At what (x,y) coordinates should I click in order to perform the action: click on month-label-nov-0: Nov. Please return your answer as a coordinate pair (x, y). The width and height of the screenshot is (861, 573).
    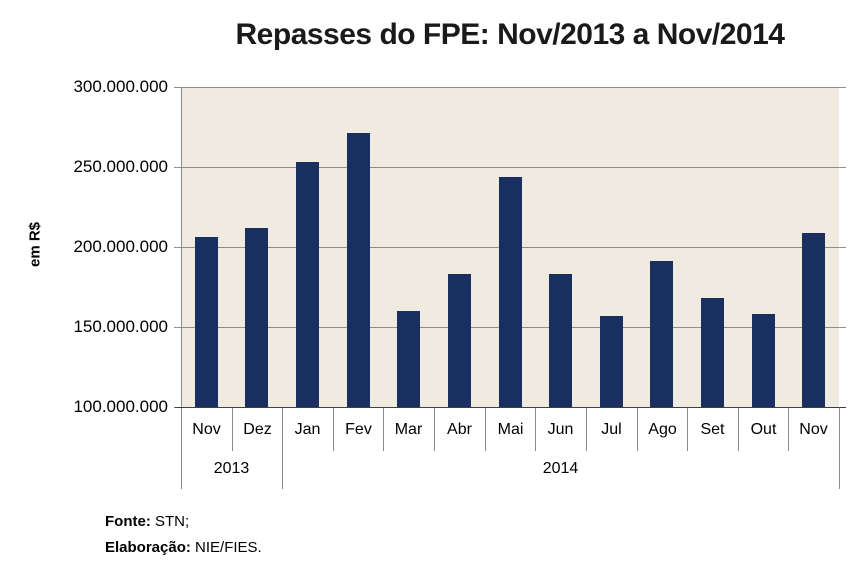
    Looking at the image, I should click on (206, 429).